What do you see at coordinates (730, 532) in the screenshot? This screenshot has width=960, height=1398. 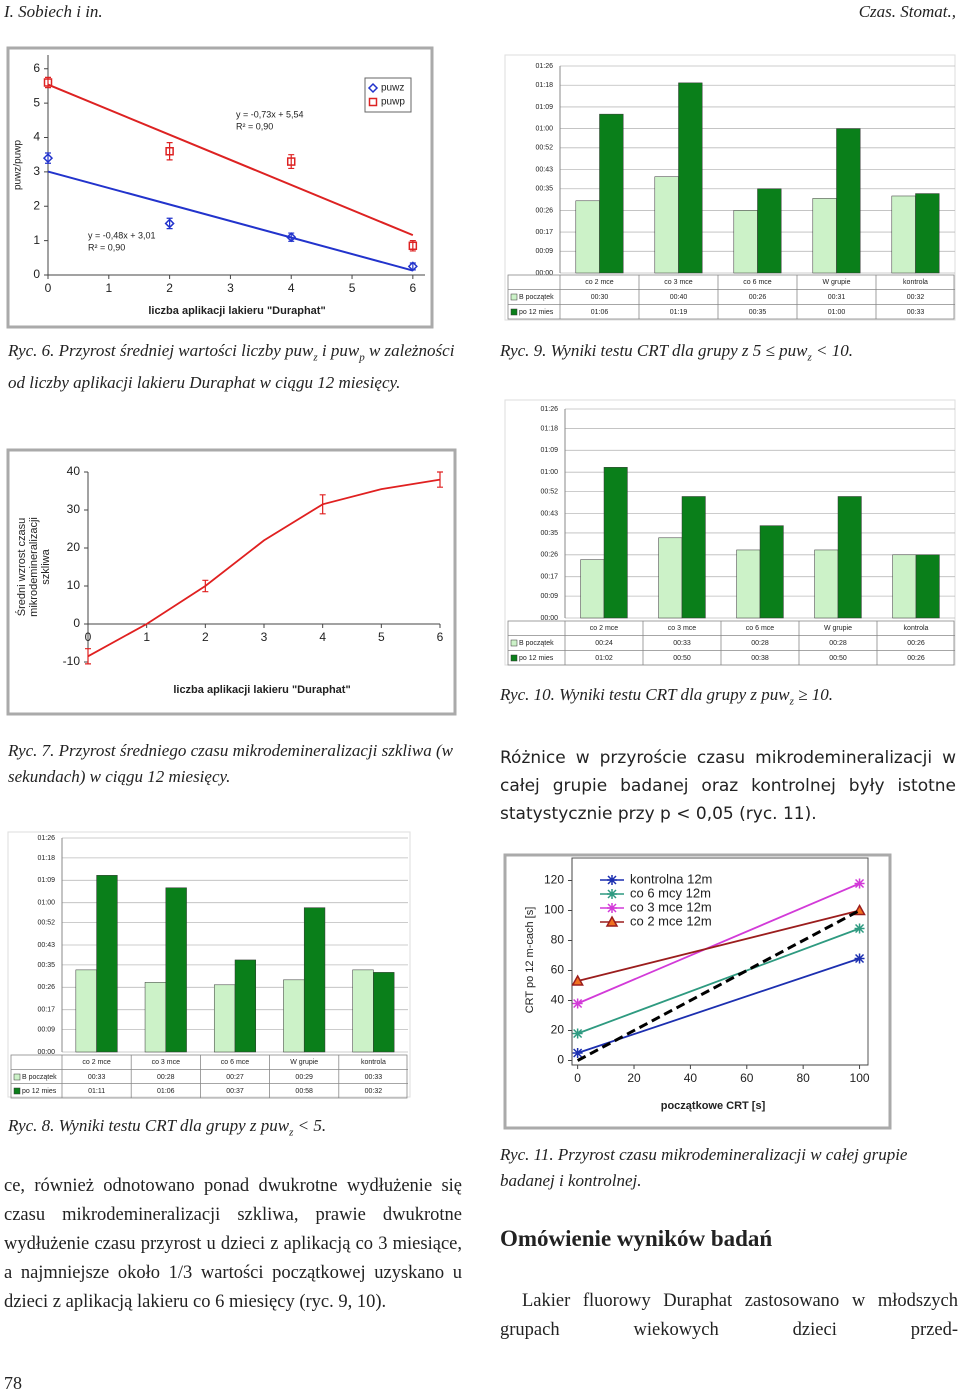 I see `figure-frame` at bounding box center [730, 532].